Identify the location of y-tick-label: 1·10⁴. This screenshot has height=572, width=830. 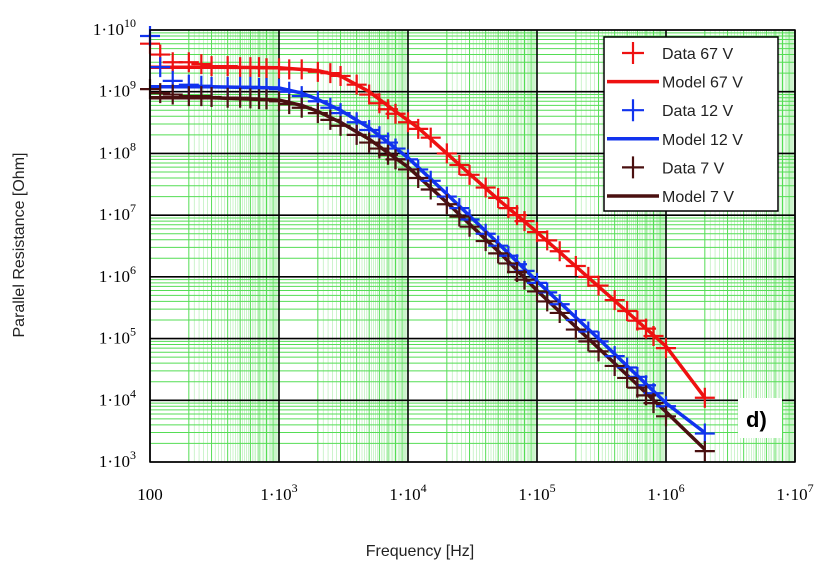
(117, 397).